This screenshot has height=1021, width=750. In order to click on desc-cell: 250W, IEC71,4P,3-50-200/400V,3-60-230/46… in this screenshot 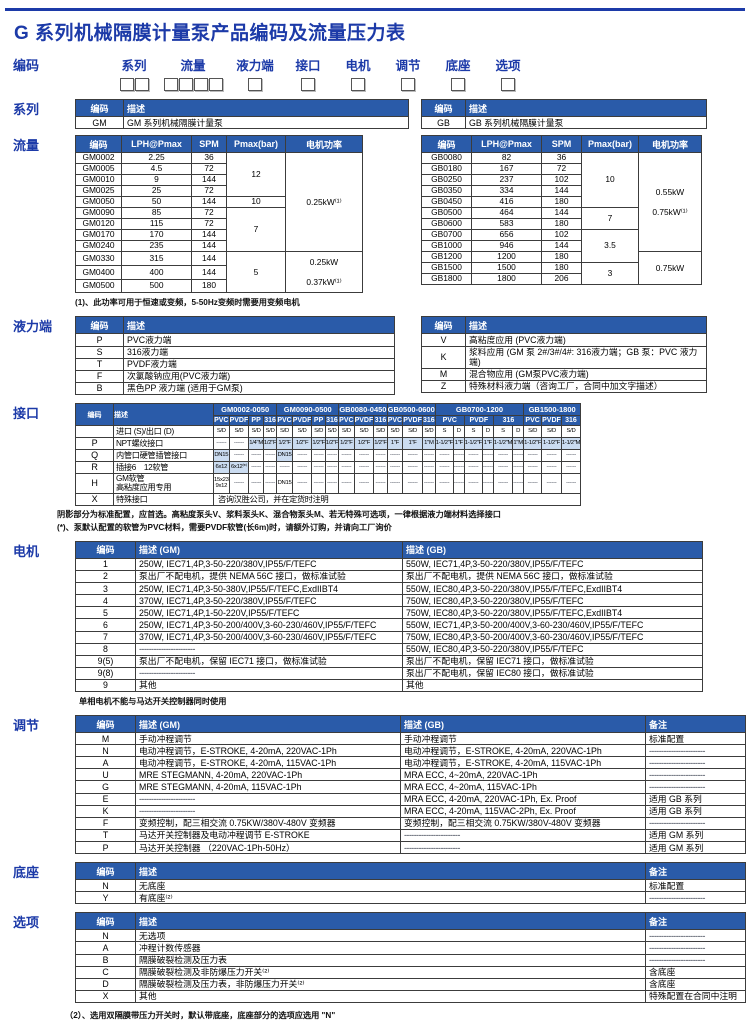, I will do `click(269, 625)`.